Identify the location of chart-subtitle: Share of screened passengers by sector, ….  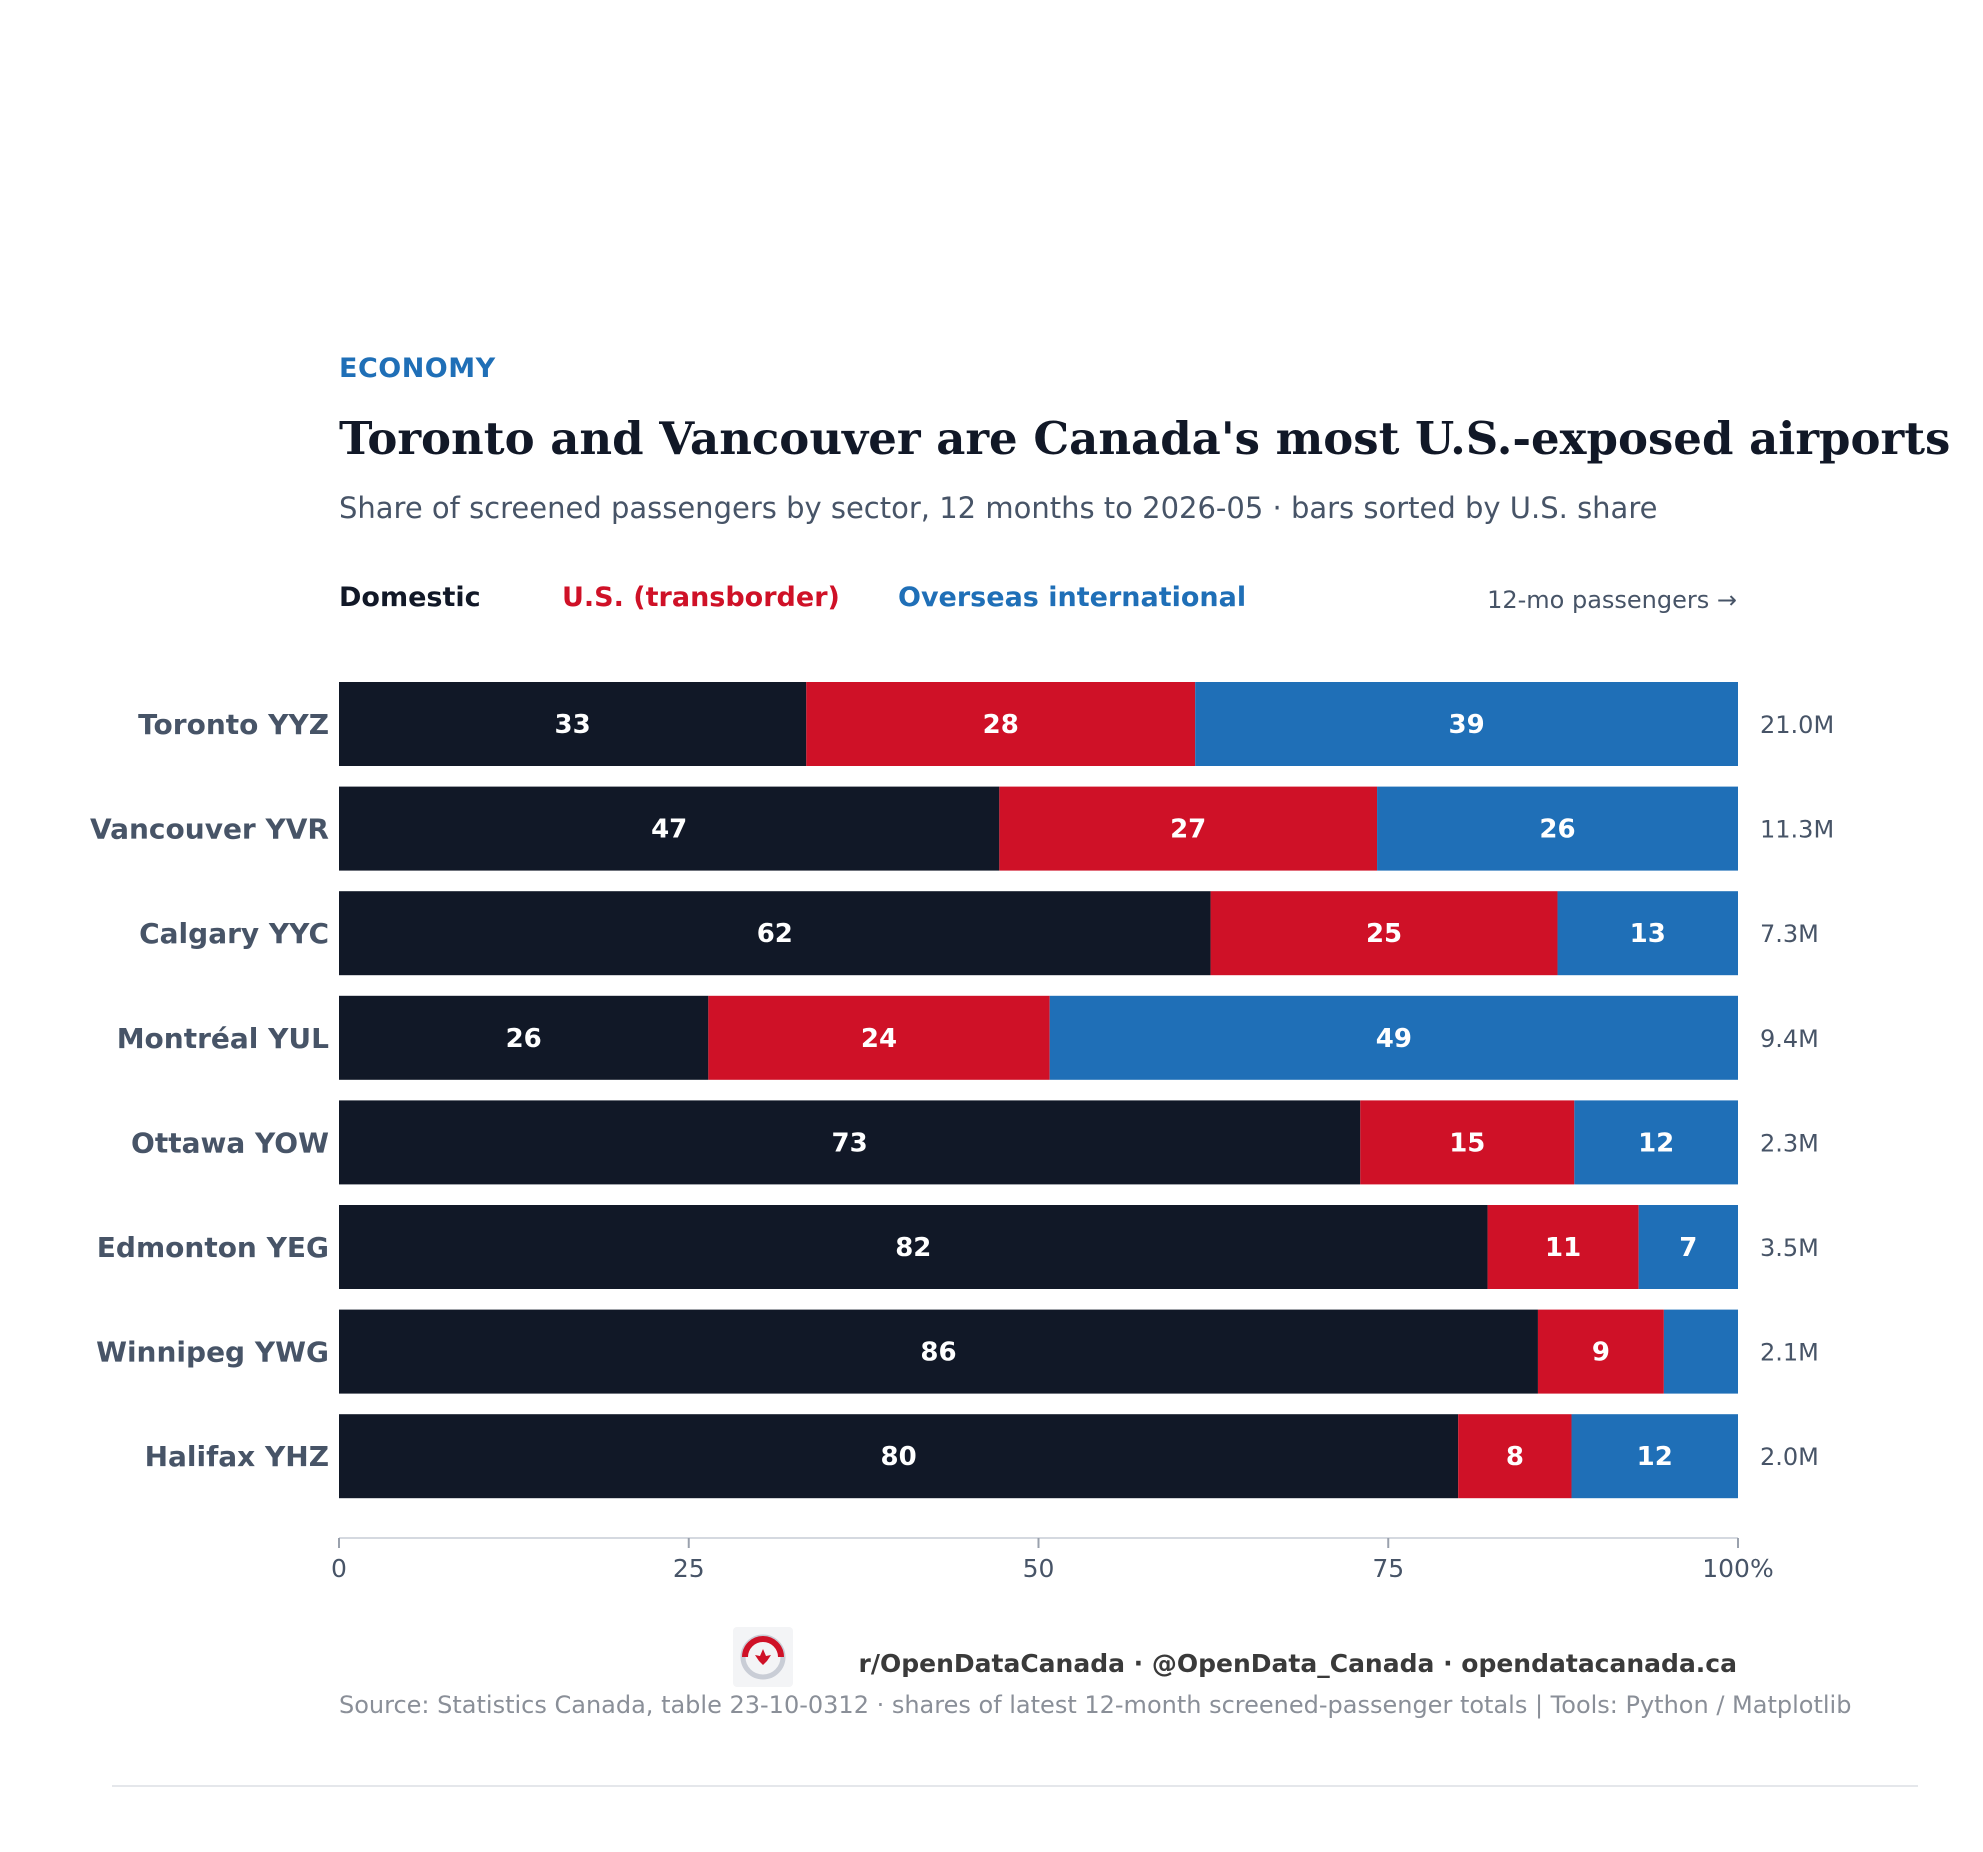
(998, 508).